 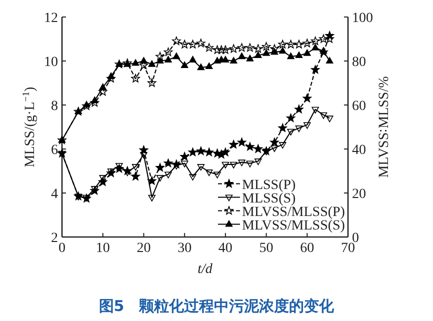 I want to click on y-tick-label: 12, so click(x=51, y=18).